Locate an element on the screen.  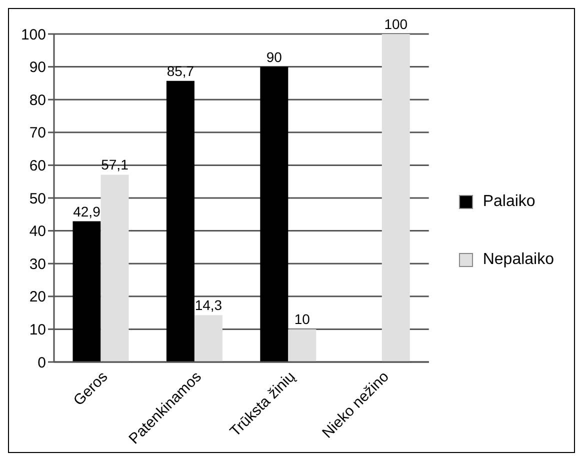
legend-label: Palaiko is located at coordinates (509, 201).